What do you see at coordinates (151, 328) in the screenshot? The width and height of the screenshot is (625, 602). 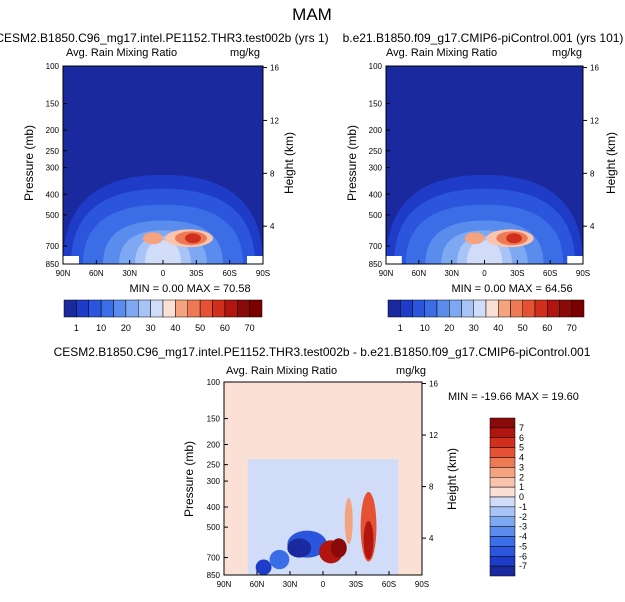 I see `colorbar-label: 30` at bounding box center [151, 328].